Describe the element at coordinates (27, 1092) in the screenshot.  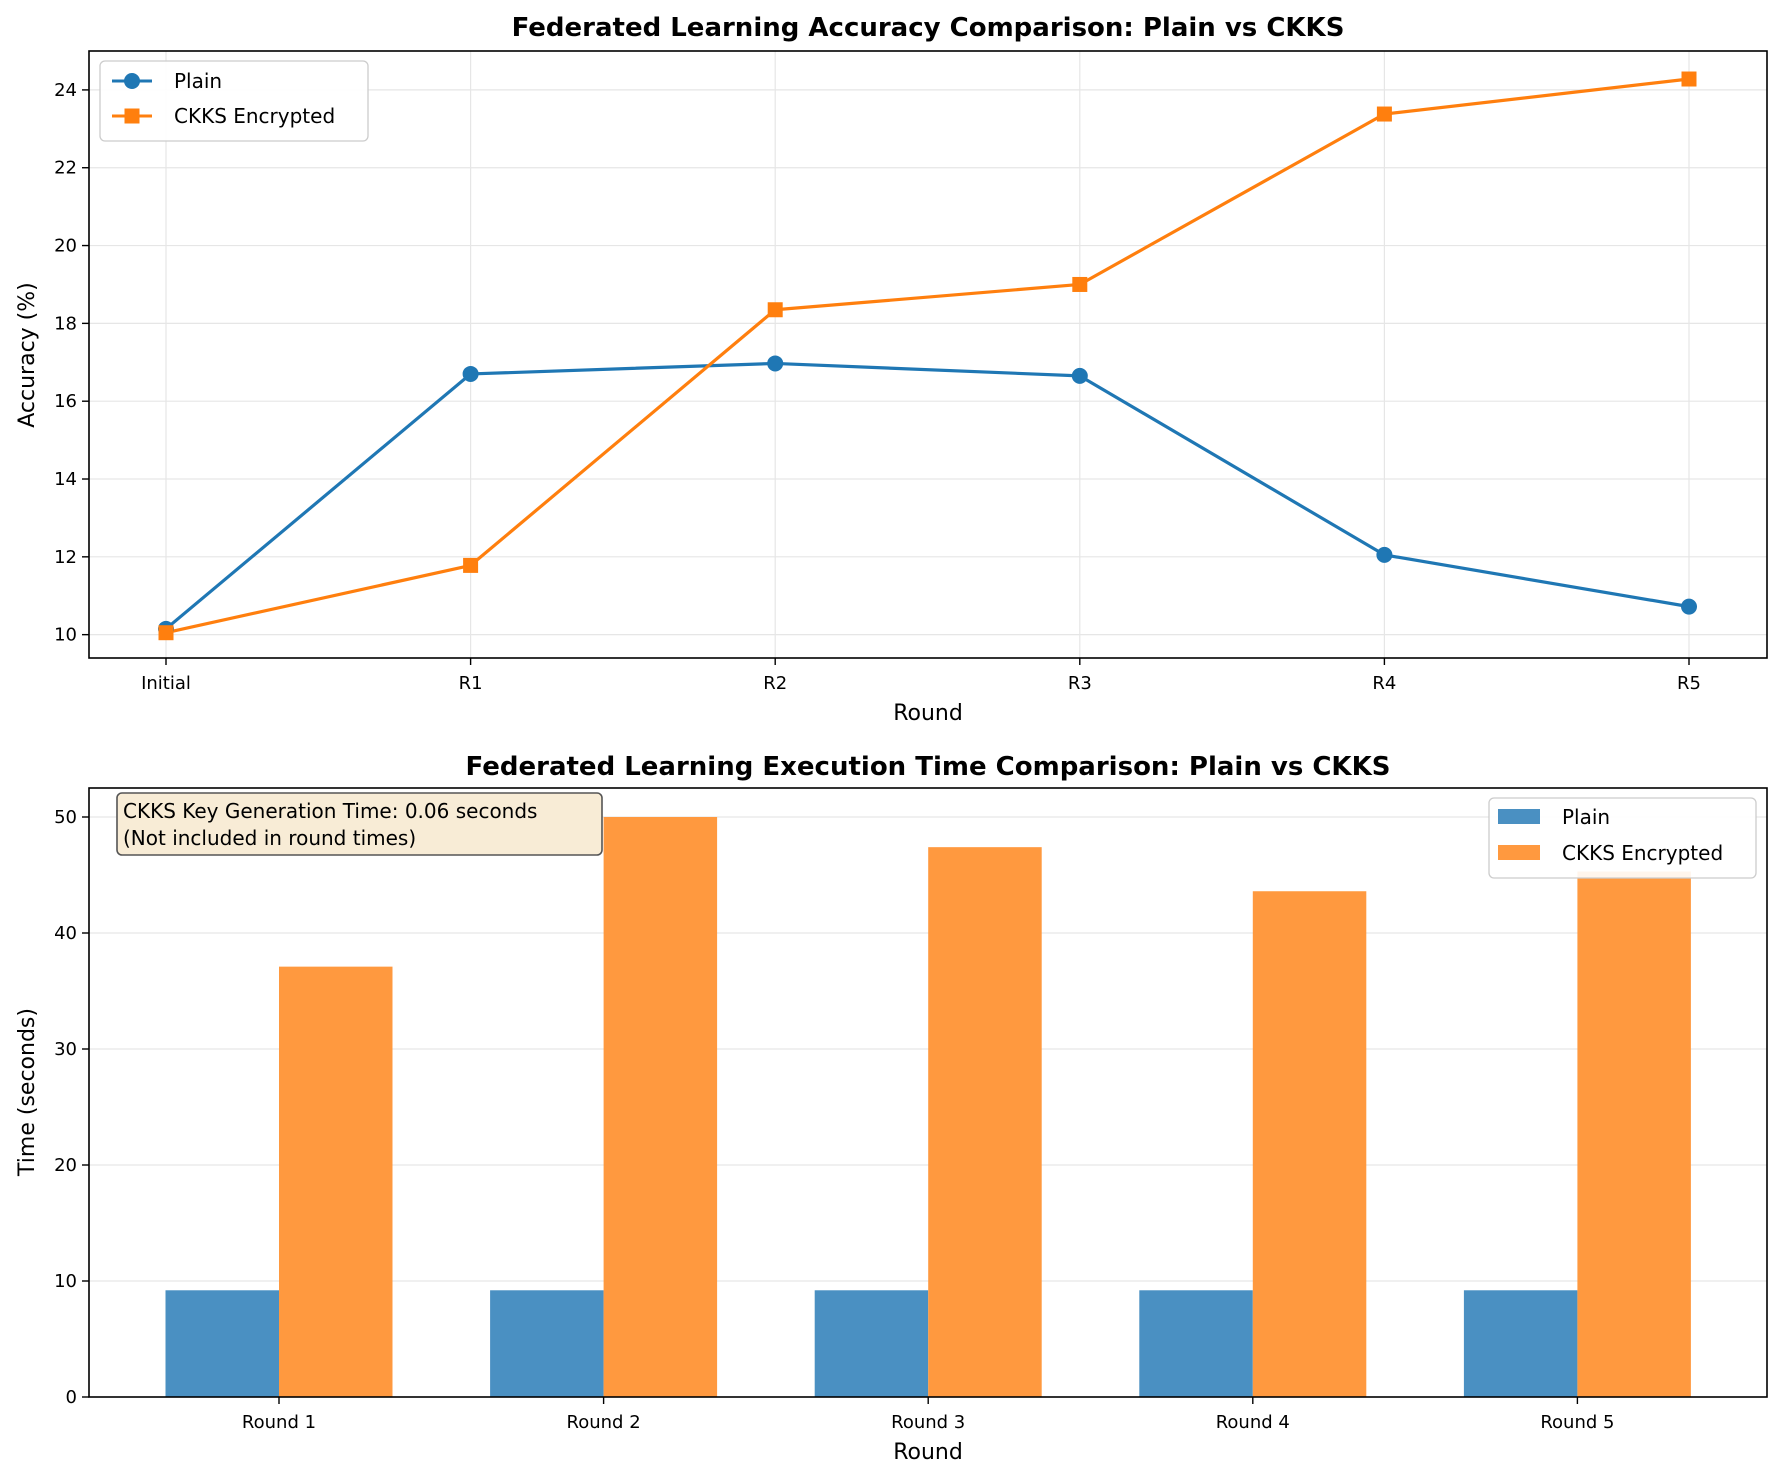
I see `time-y-axis-label: Time (seconds)` at that location.